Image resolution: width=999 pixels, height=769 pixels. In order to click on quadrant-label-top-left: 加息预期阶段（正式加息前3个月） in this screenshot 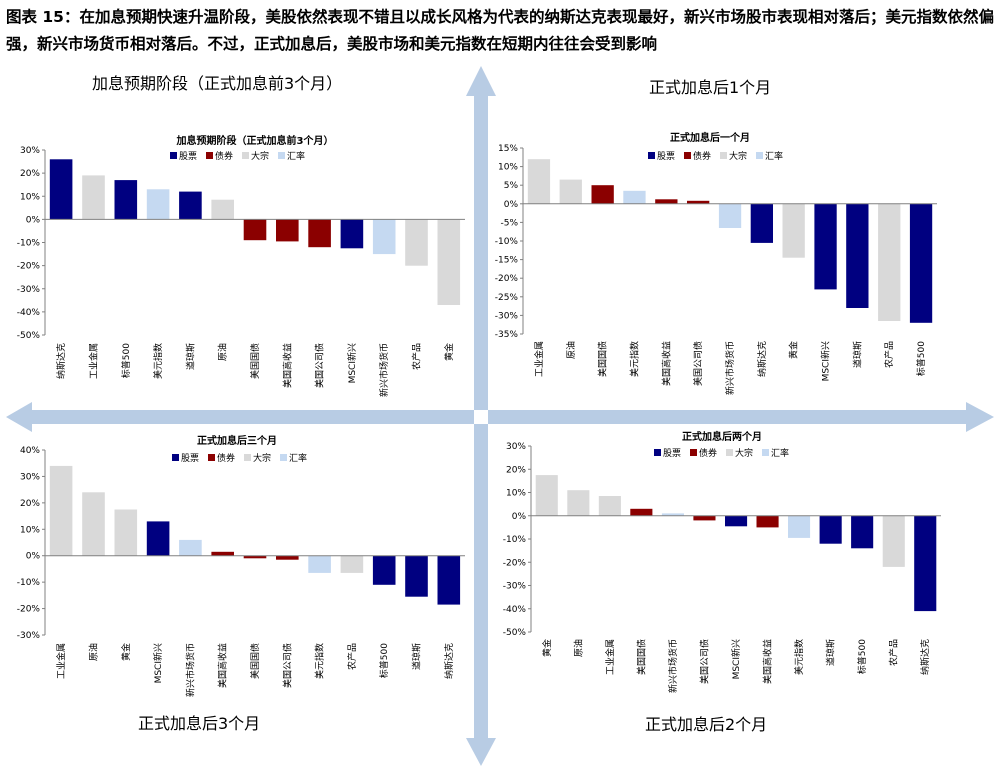, I will do `click(217, 83)`.